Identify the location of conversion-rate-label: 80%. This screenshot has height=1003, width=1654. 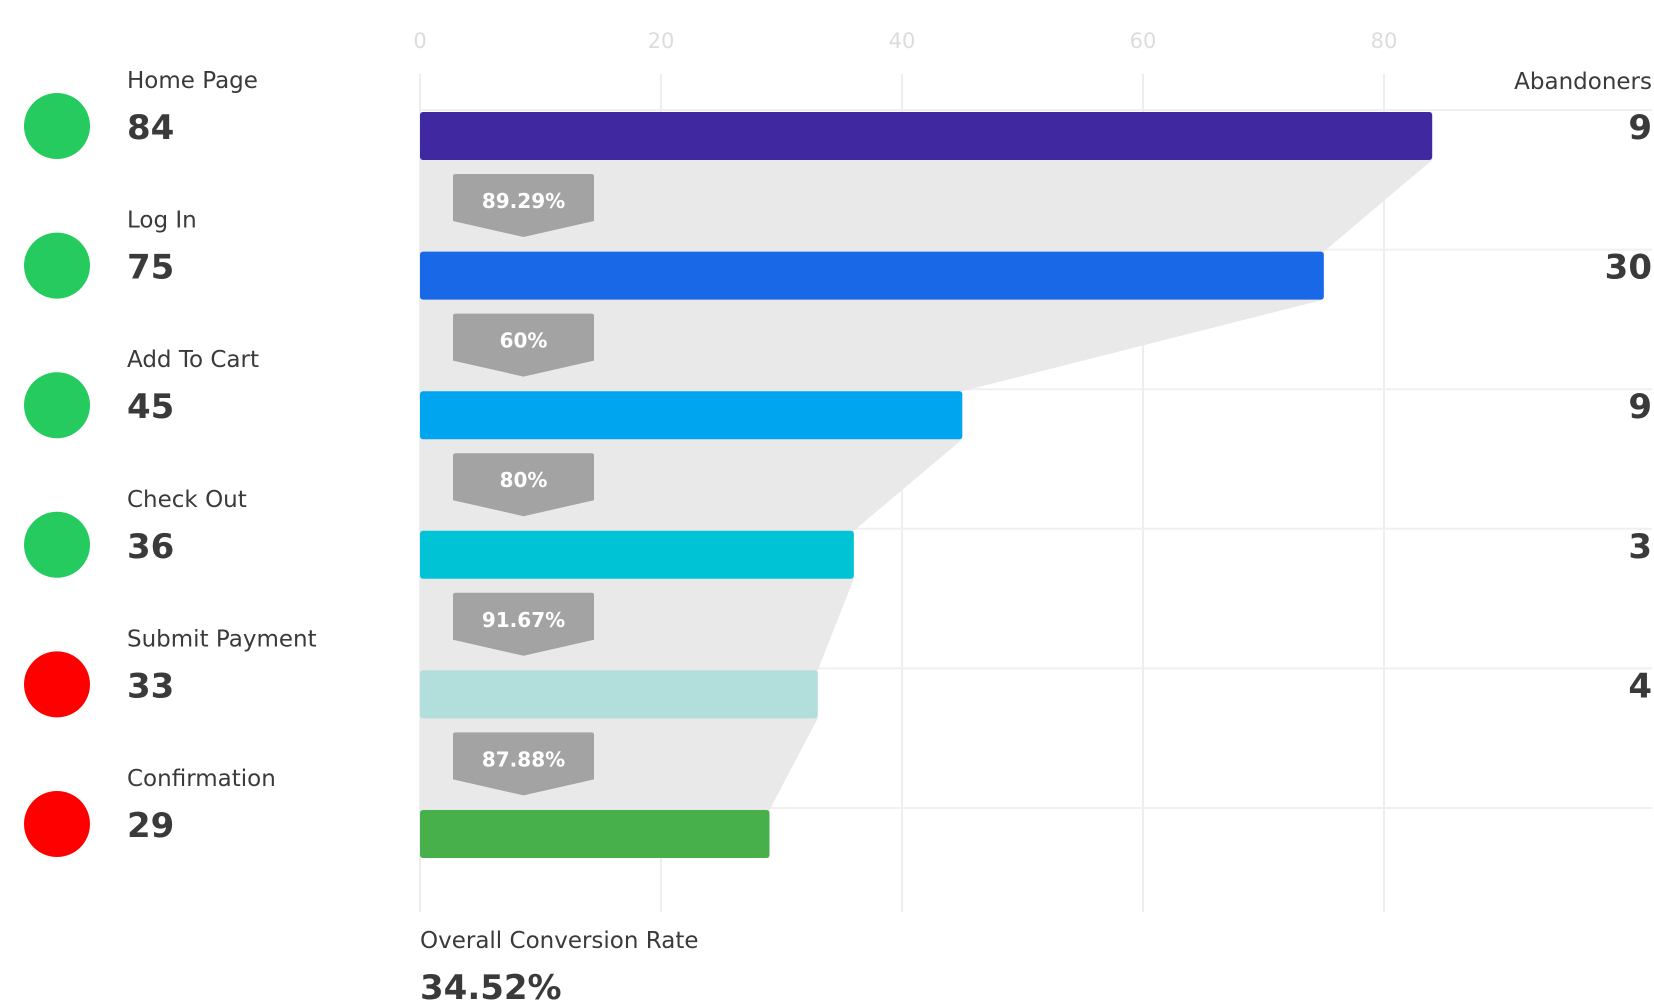
(524, 480).